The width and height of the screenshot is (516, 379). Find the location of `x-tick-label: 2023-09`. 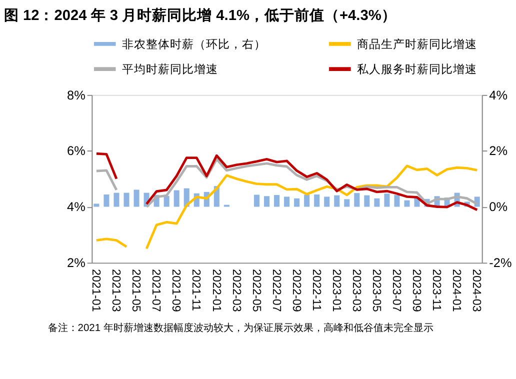

x-tick-label: 2023-09 is located at coordinates (417, 290).